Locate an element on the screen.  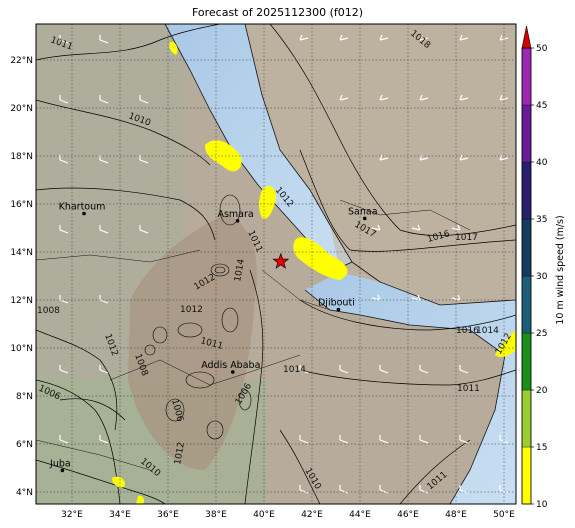
colorbar-tick-label: 15 is located at coordinates (541, 448).